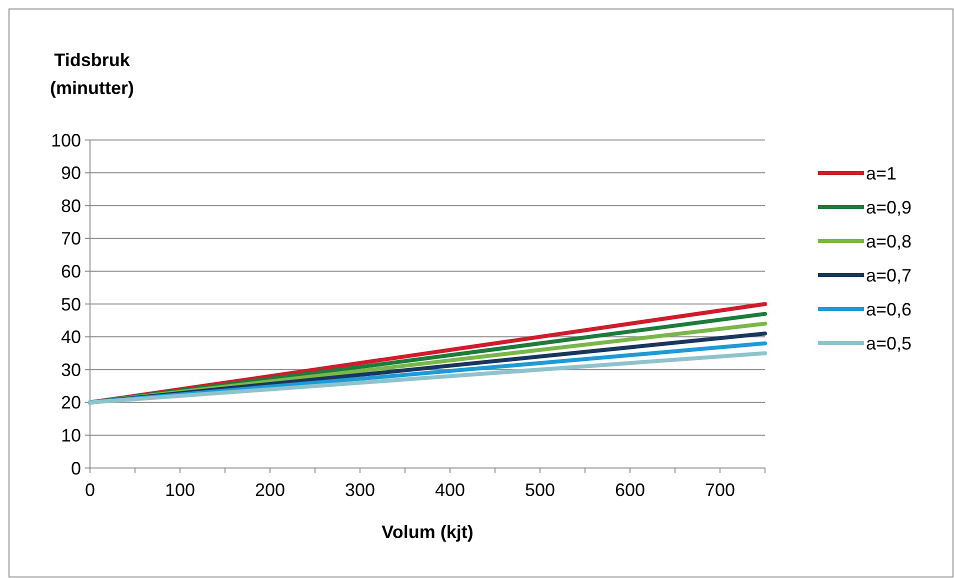 The width and height of the screenshot is (954, 578). I want to click on y-tick-label: 20, so click(70, 402).